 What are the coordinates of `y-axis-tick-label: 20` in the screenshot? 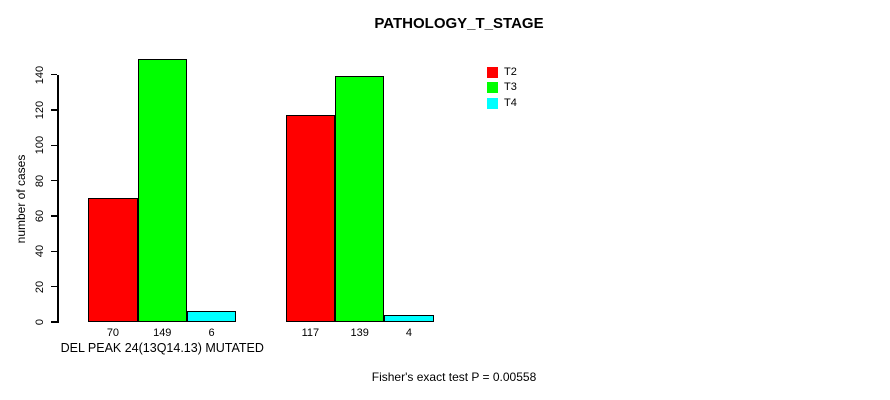 It's located at (39, 286).